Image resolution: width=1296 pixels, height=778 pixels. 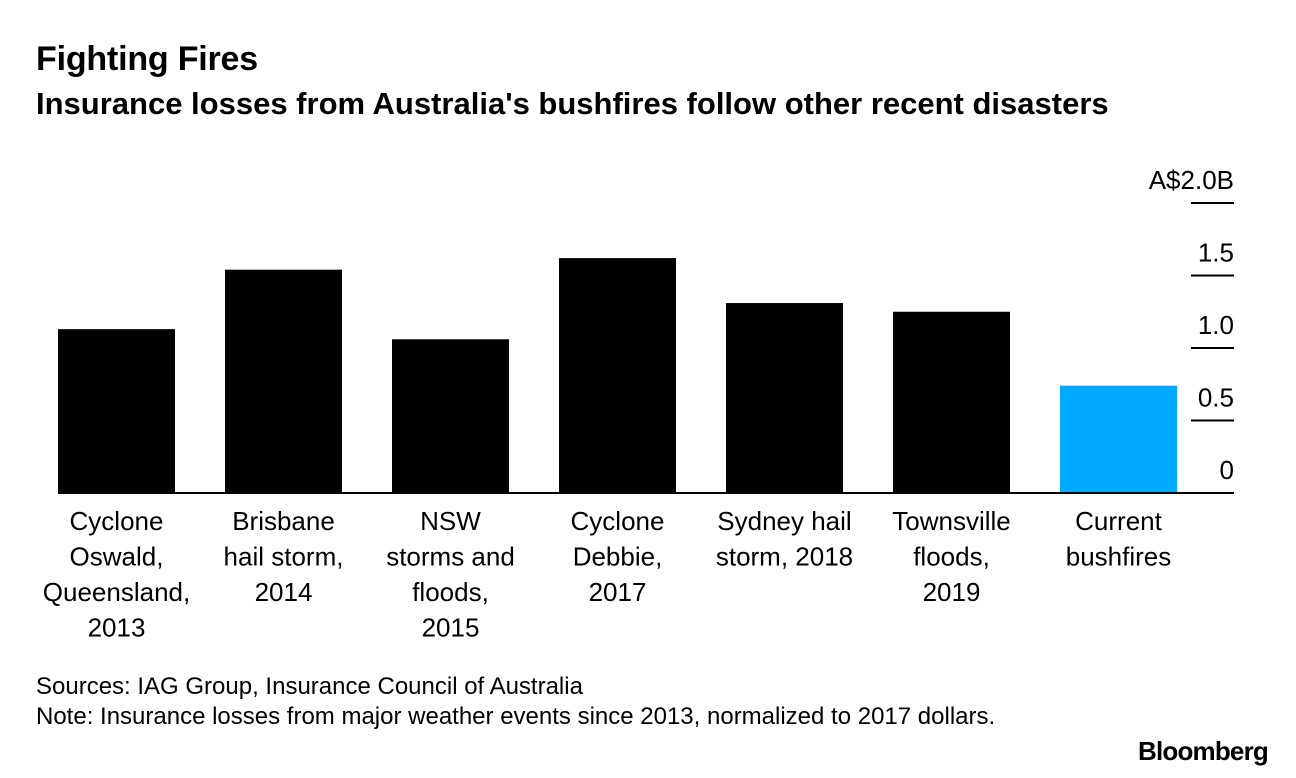 What do you see at coordinates (450, 574) in the screenshot?
I see `x-category-label-2: NSW storms and floods, 2015` at bounding box center [450, 574].